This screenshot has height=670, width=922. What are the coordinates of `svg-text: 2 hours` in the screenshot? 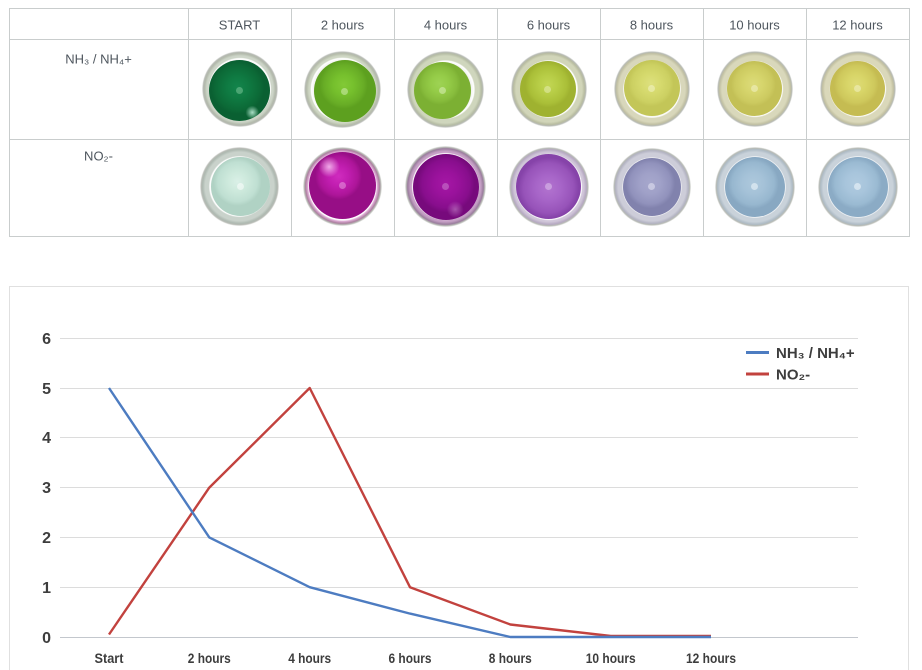 It's located at (209, 658).